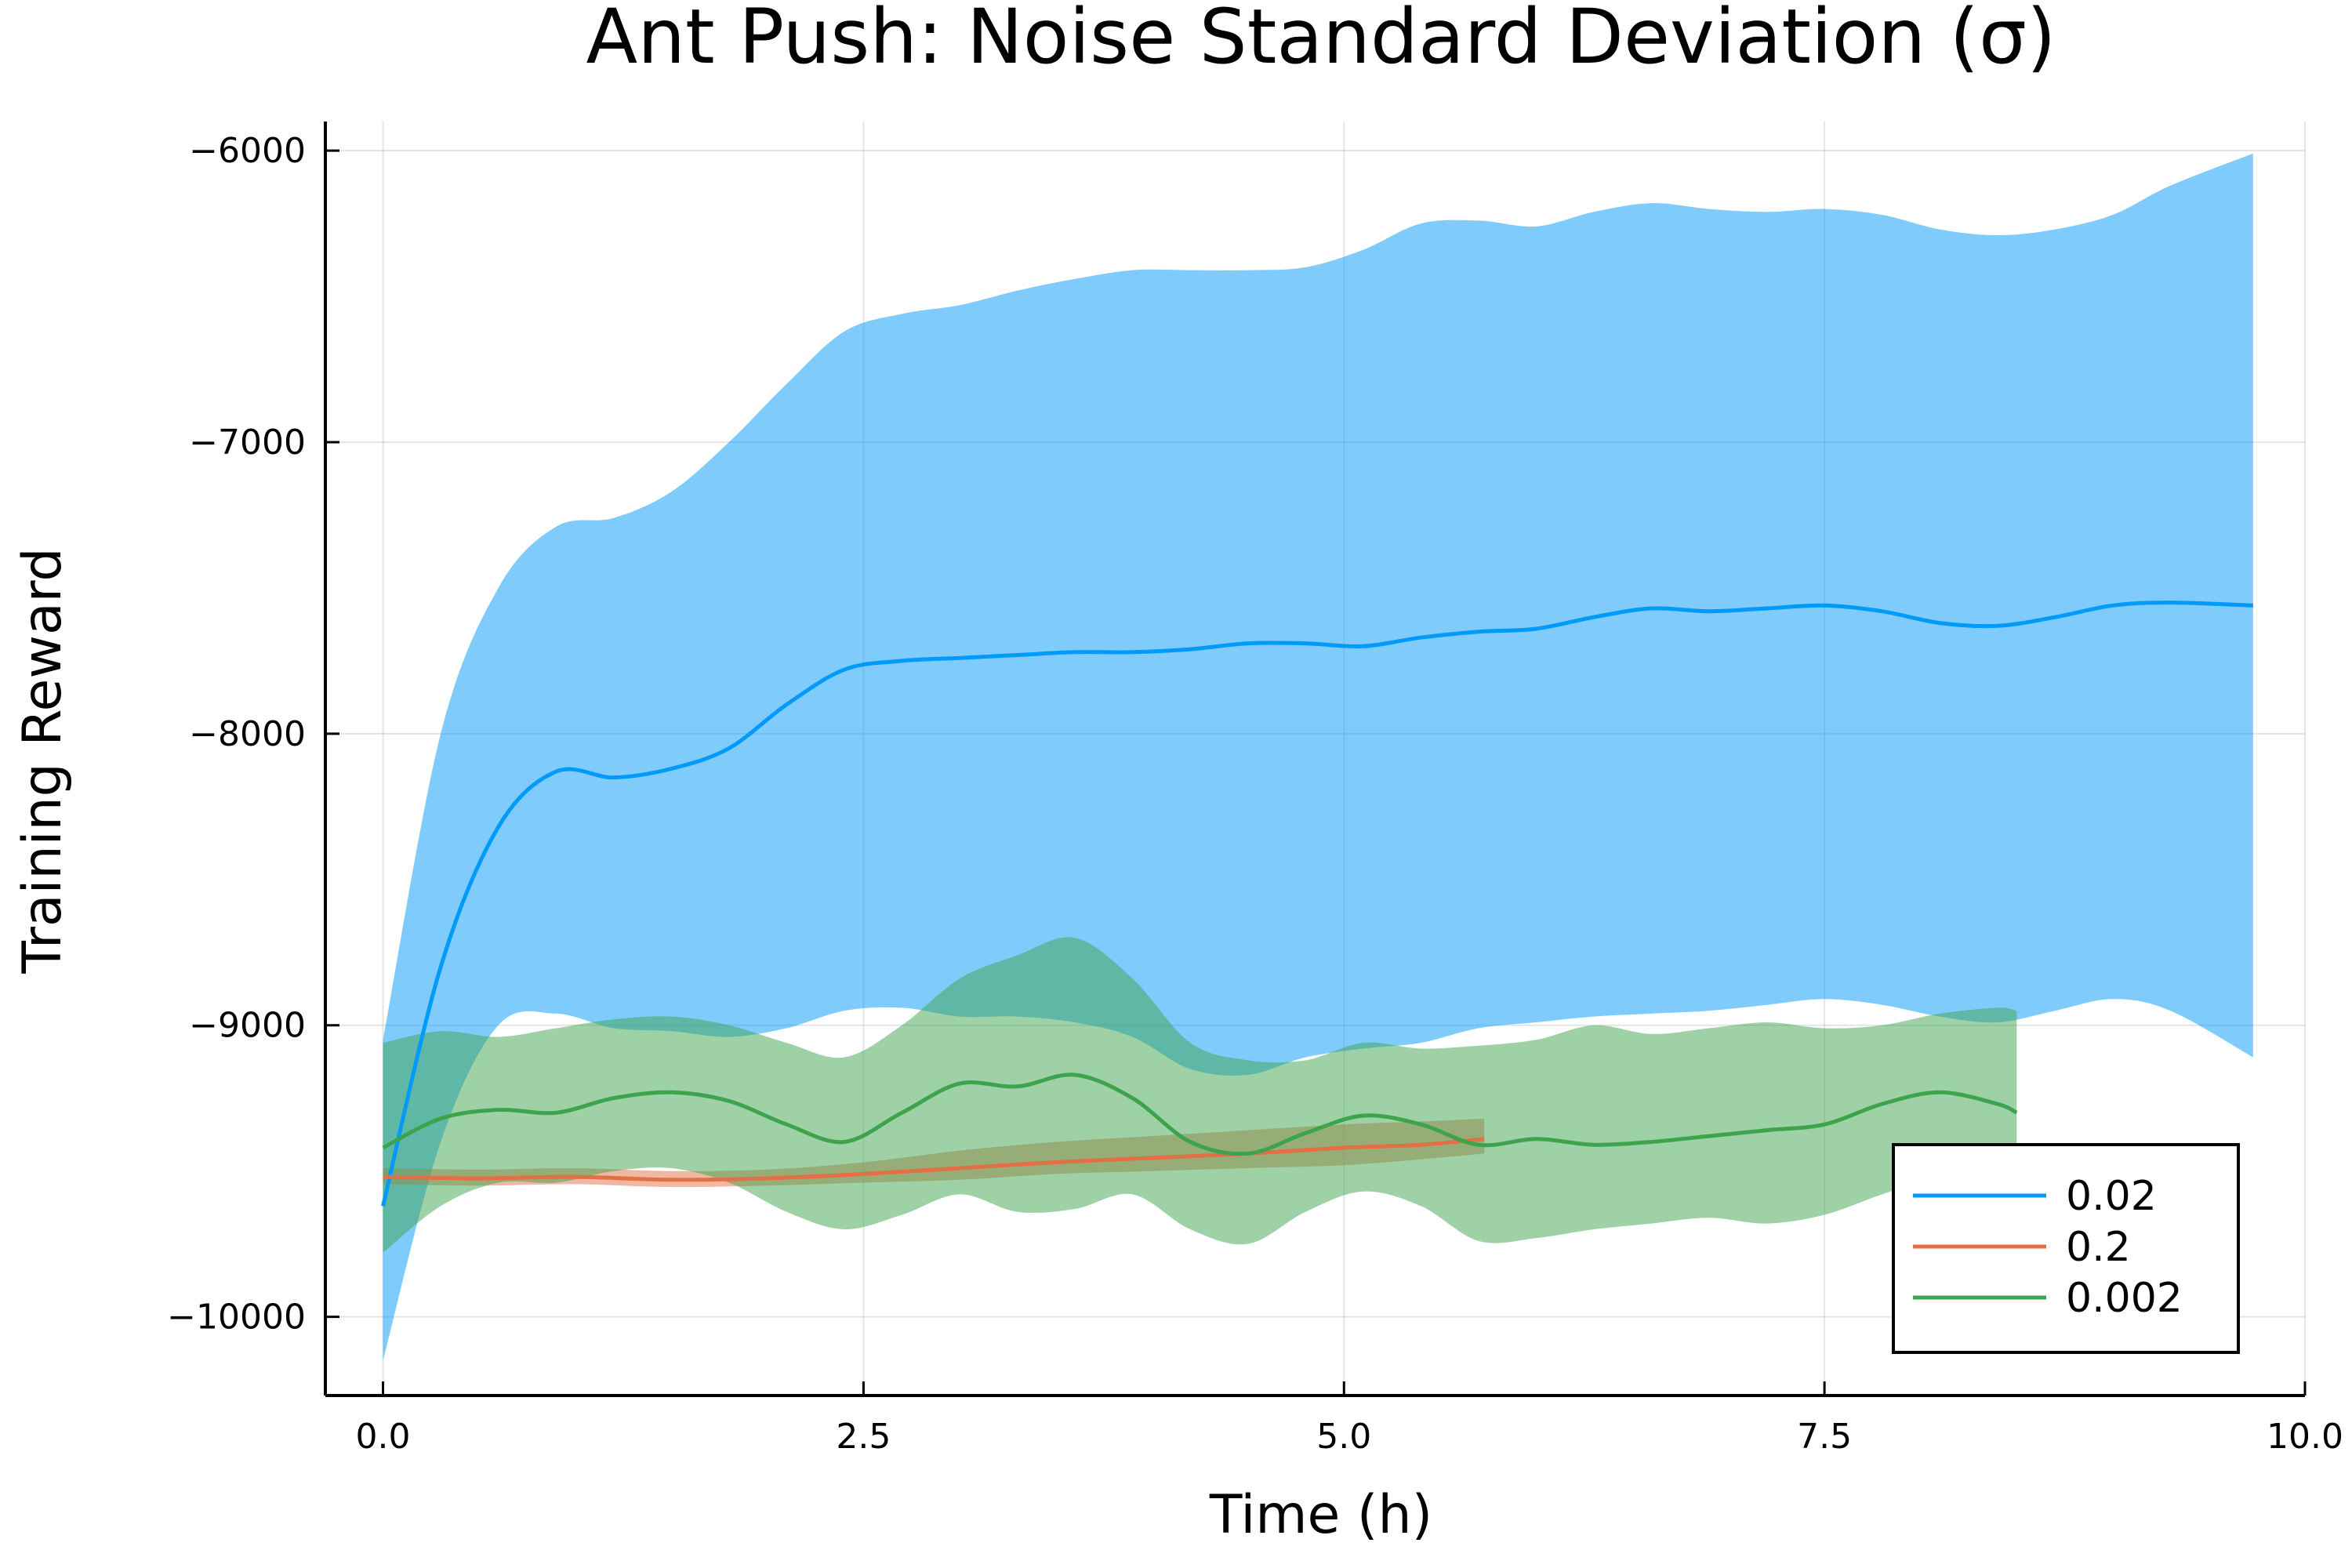  I want to click on legend-label: 0.02, so click(2111, 1196).